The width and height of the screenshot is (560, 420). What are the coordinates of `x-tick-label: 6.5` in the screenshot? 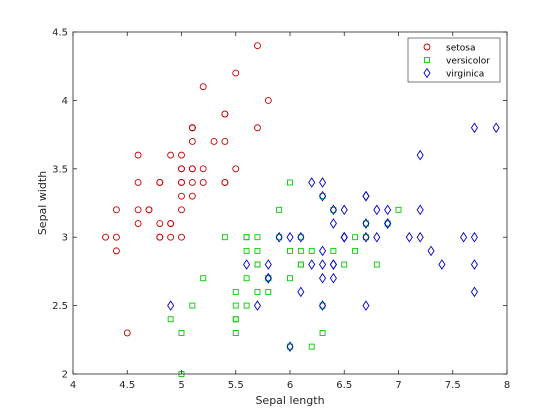 It's located at (344, 385).